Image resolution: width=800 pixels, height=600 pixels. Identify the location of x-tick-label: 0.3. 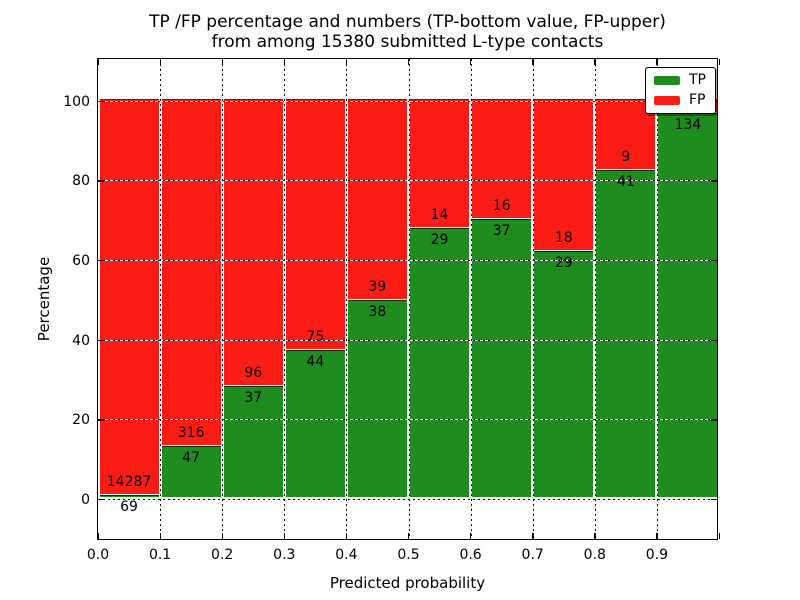
(284, 555).